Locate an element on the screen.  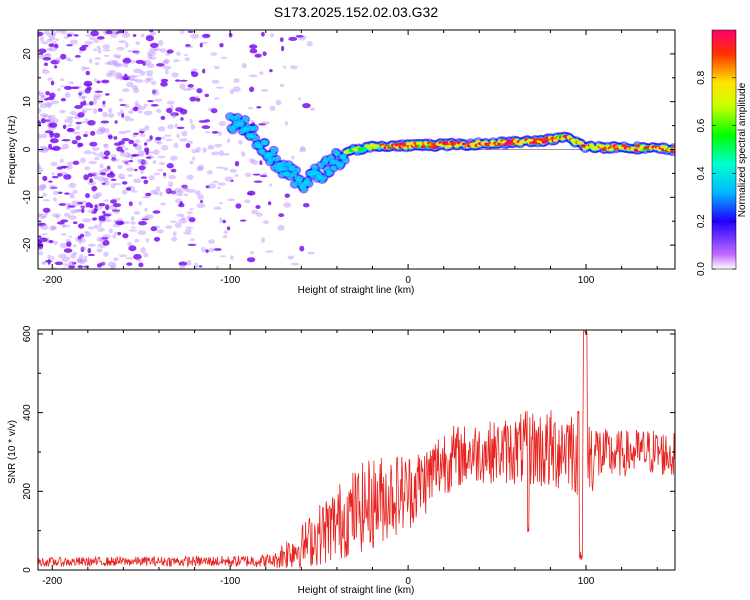
colorbar-label: Normalized spectral amplitude is located at coordinates (742, 149).